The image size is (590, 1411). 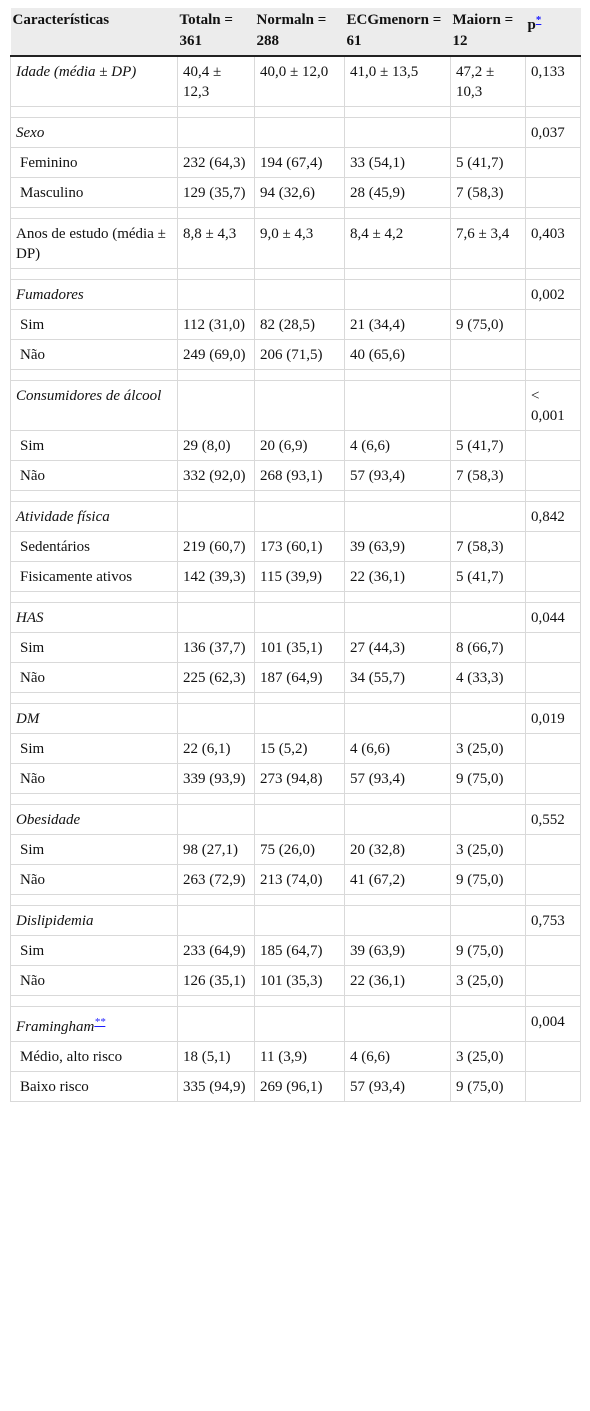 What do you see at coordinates (548, 234) in the screenshot?
I see `cell-text: 0,403` at bounding box center [548, 234].